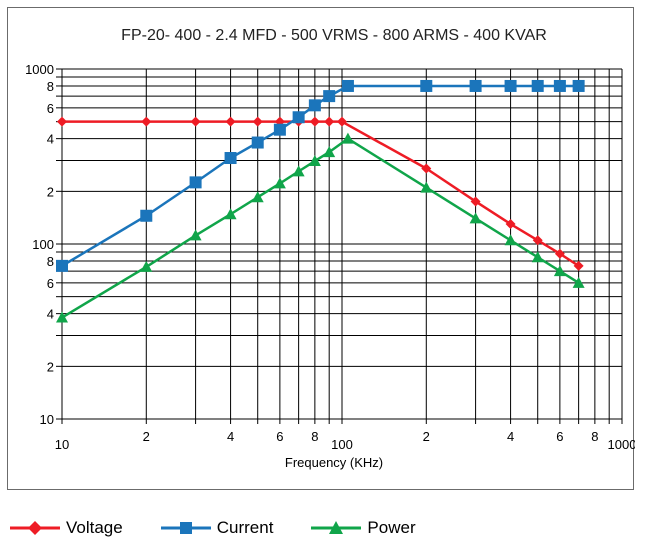 The image size is (645, 541). I want to click on x-tick-label: 1000, so click(621, 444).